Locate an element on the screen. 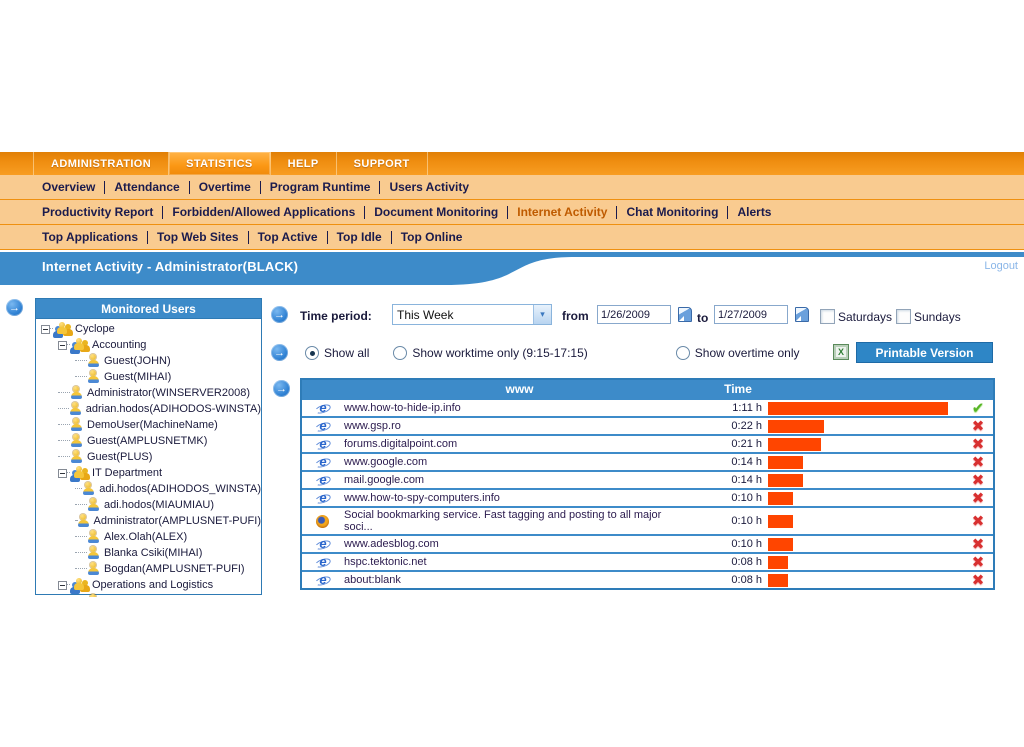  dropdown-arrow-icon: ▾ is located at coordinates (542, 314).